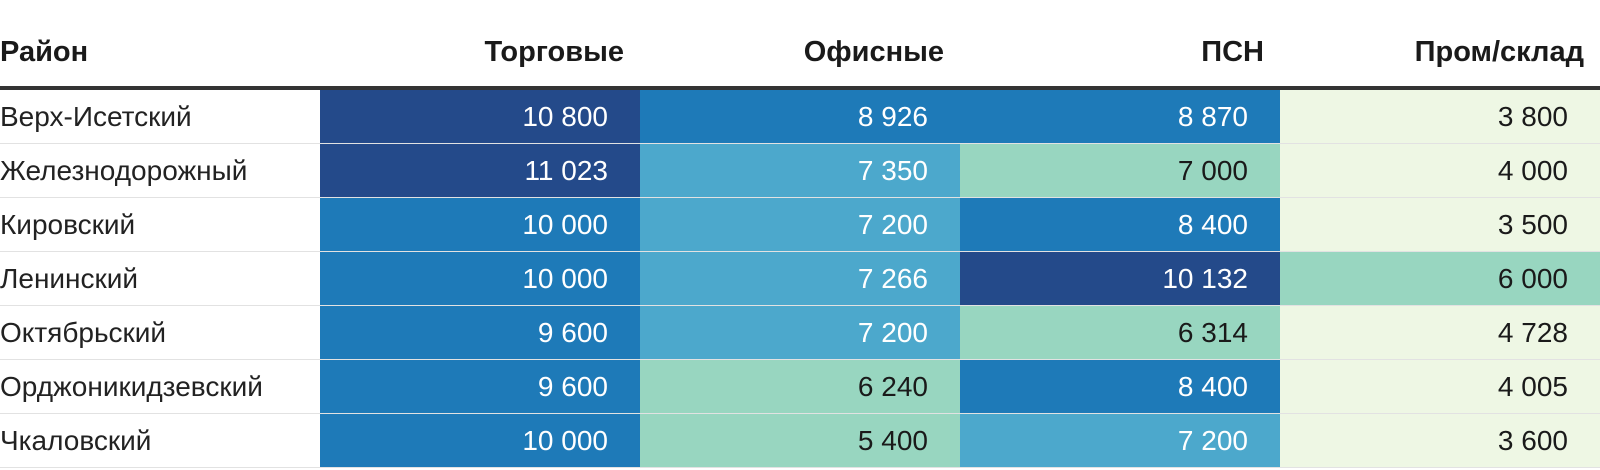 Image resolution: width=1600 pixels, height=470 pixels. I want to click on column-header-industrial-warehouse: Пром/склад, so click(1440, 54).